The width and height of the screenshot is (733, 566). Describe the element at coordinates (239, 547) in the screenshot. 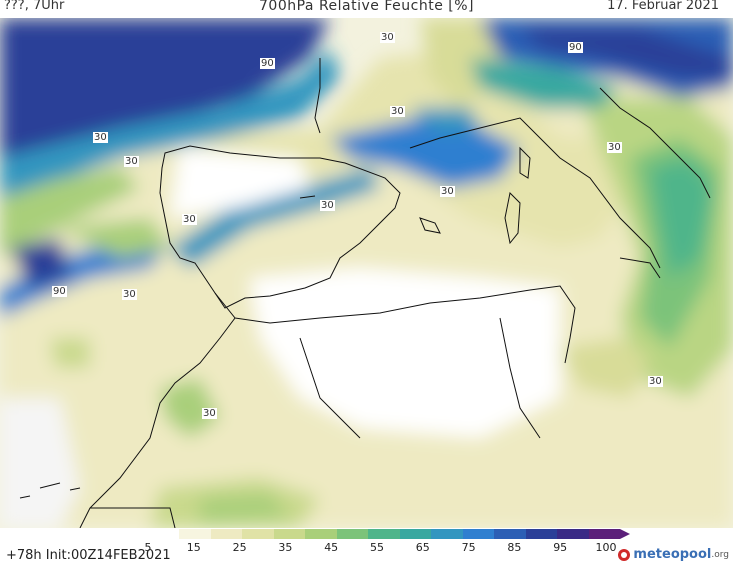

I see `colorbar-tick-label: 25` at that location.